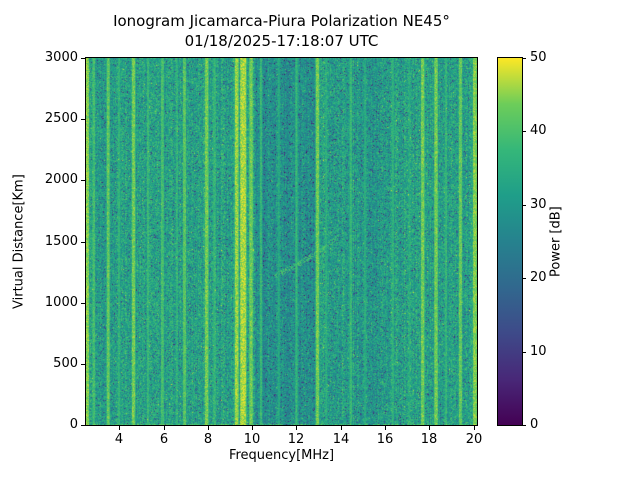 This screenshot has width=640, height=480. What do you see at coordinates (474, 439) in the screenshot?
I see `x-tick-label: 20` at bounding box center [474, 439].